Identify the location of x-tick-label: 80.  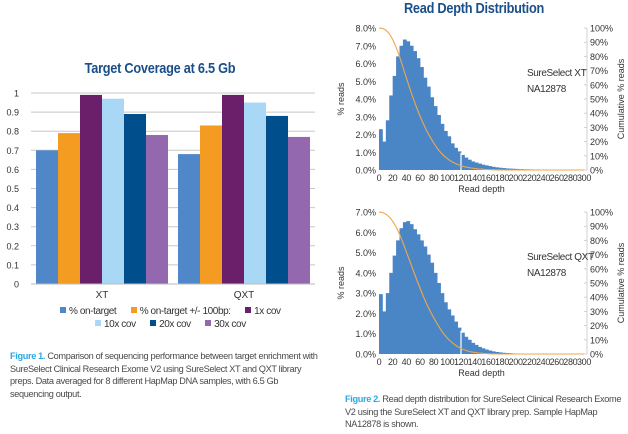
(434, 178).